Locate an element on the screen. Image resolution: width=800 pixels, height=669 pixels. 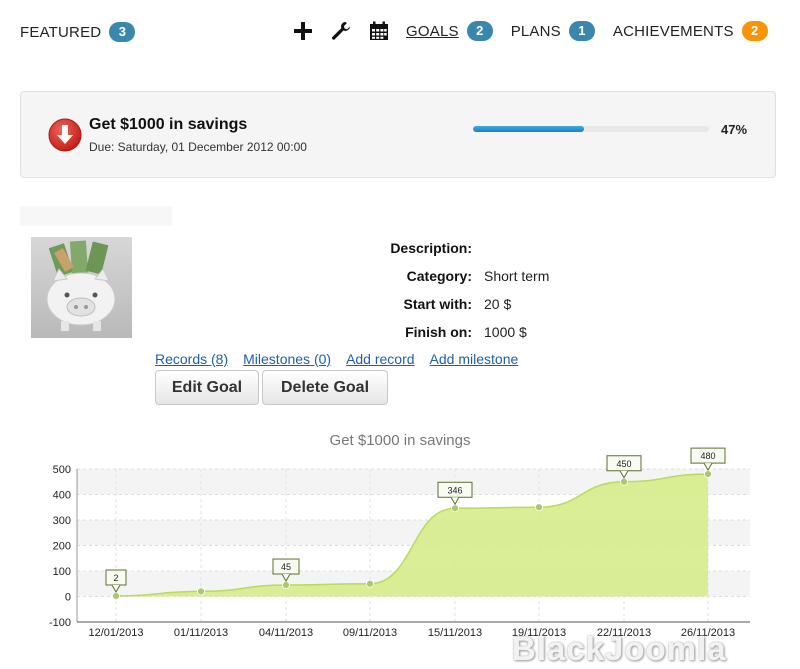
nav-achievements-link: ACHIEVEMENTS is located at coordinates (673, 31).